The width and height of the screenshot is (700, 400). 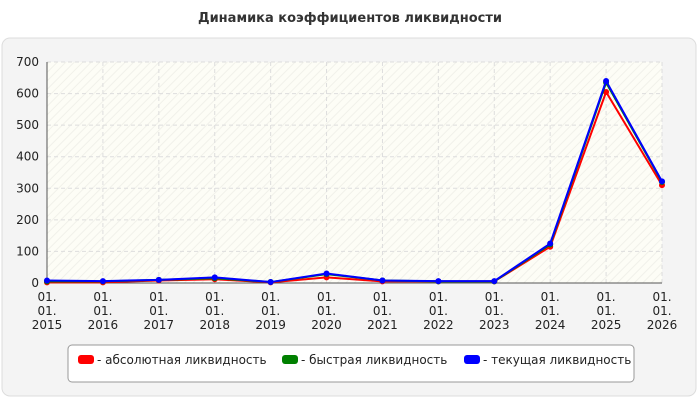 What do you see at coordinates (27, 251) in the screenshot?
I see `y-tick-label: 100` at bounding box center [27, 251].